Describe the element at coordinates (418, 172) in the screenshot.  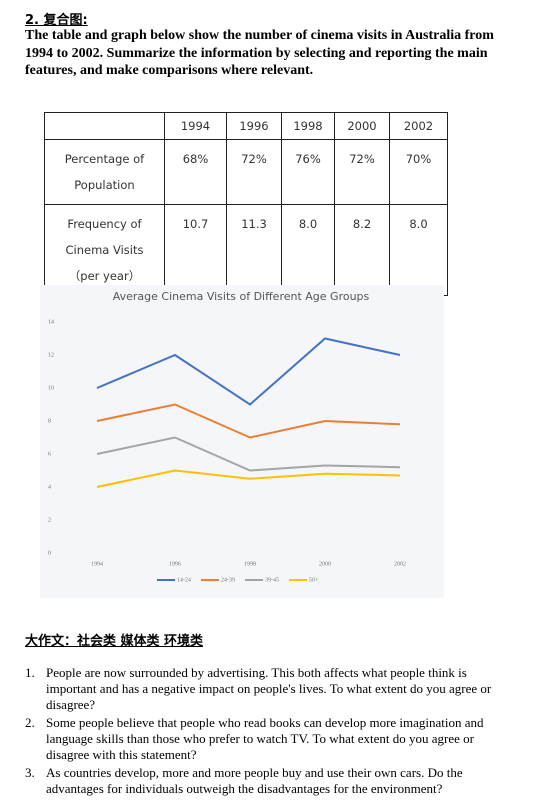
I see `table-cell: 70%` at that location.